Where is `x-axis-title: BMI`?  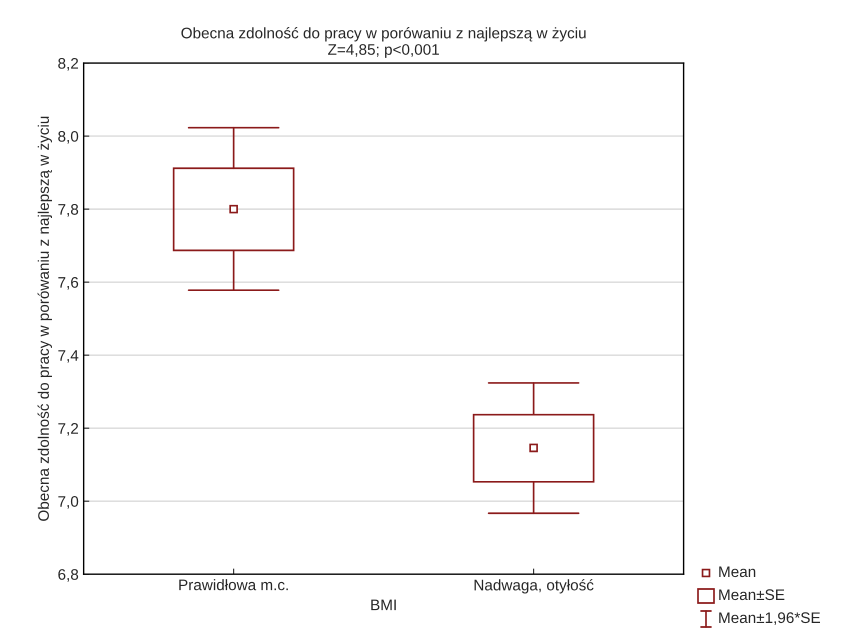
x-axis-title: BMI is located at coordinates (383, 605).